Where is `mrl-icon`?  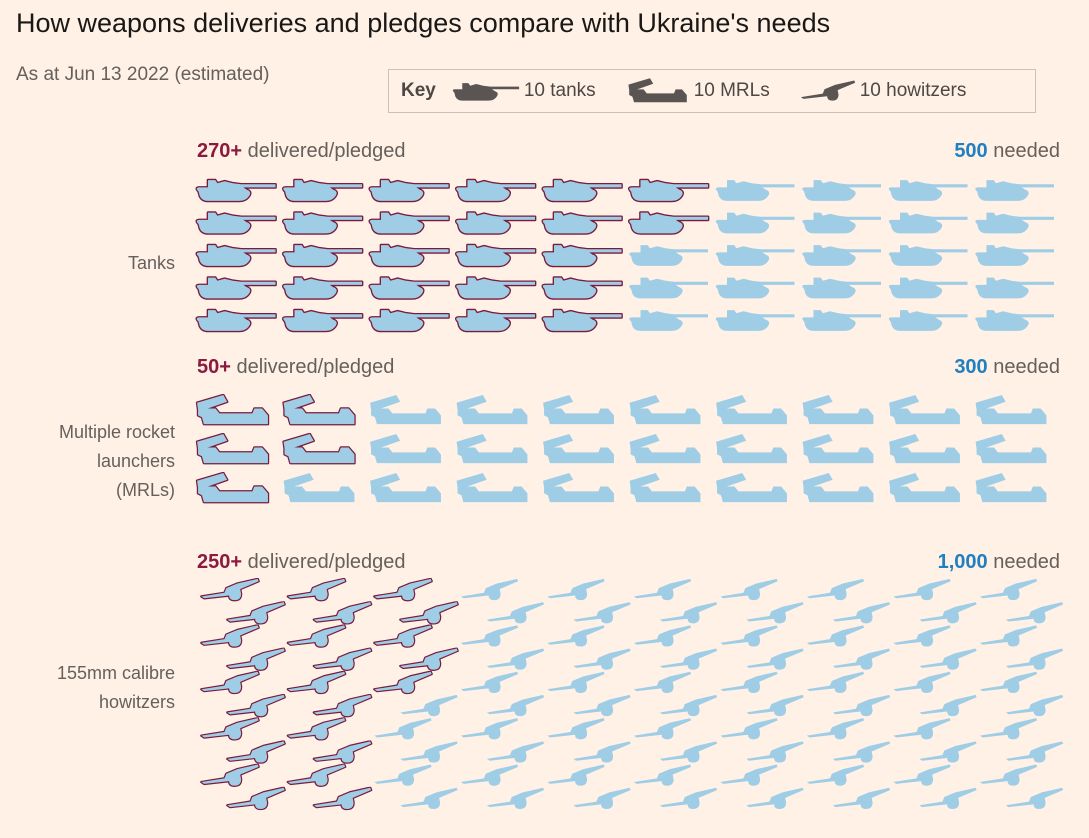 mrl-icon is located at coordinates (657, 90).